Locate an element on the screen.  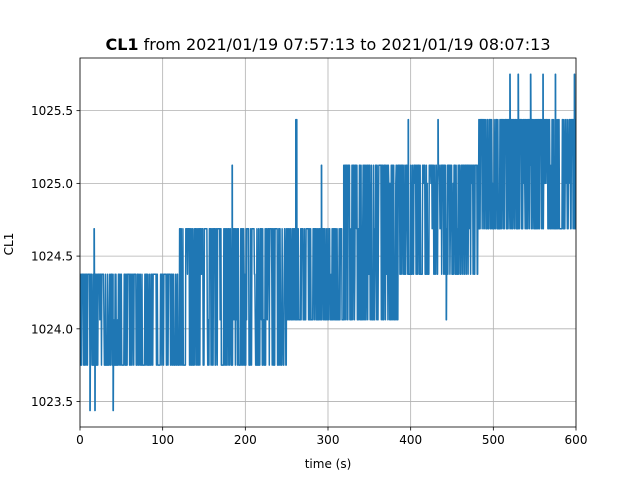
y-tick-label: 1025.0 is located at coordinates (52, 184).